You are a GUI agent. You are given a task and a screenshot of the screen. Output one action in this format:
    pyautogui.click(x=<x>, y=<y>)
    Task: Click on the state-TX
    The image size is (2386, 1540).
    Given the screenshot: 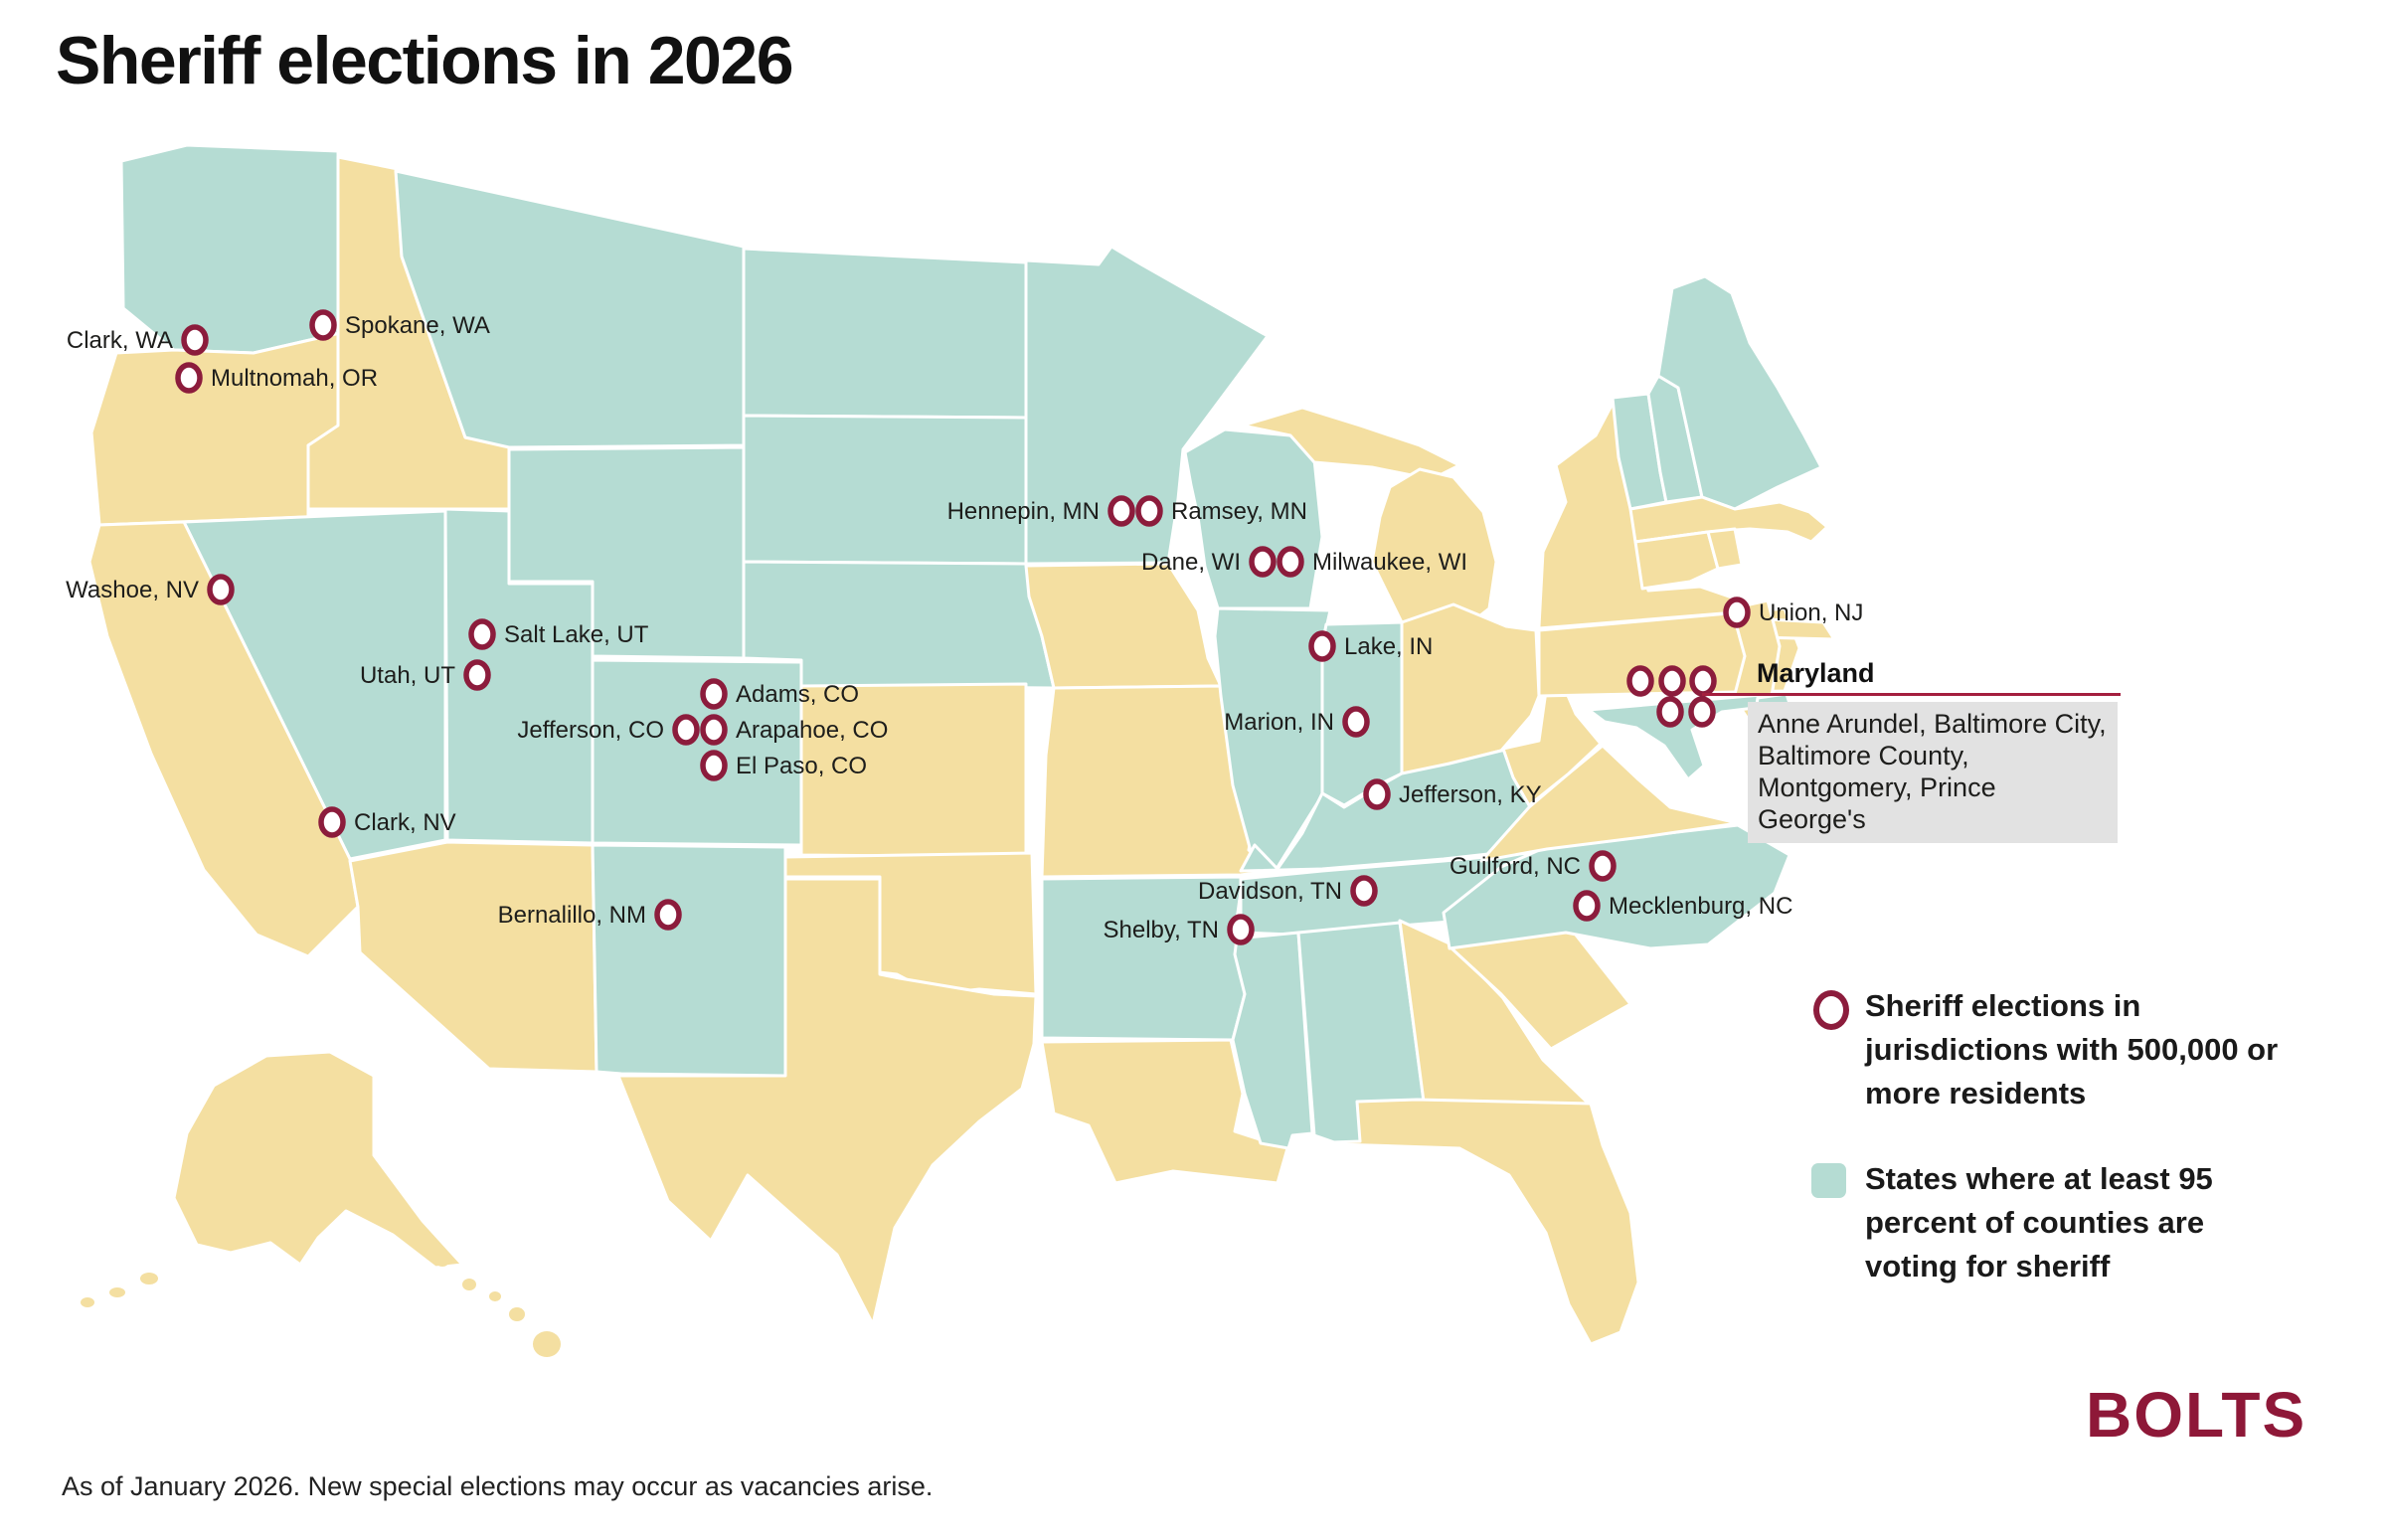 What is the action you would take?
    pyautogui.click(x=827, y=1101)
    